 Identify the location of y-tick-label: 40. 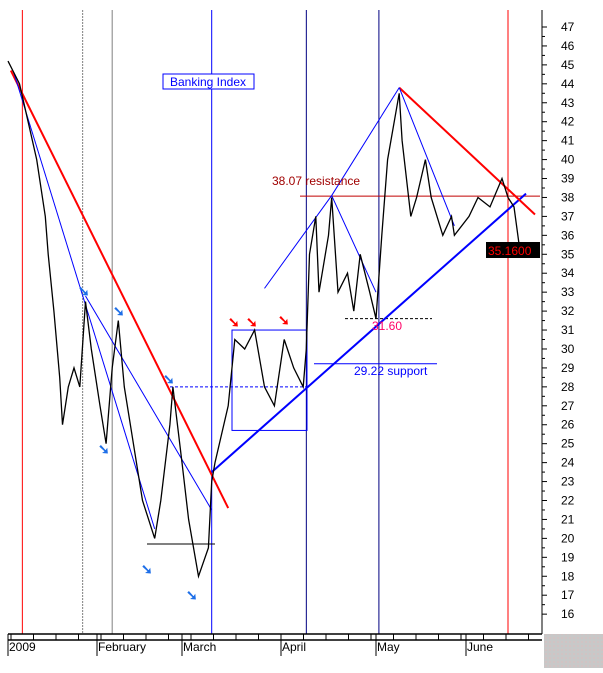
(568, 160).